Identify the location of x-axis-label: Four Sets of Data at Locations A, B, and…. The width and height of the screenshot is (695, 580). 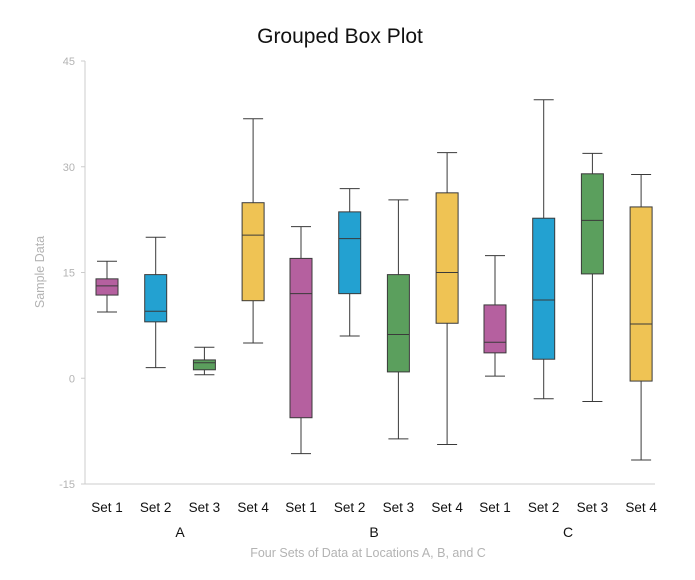
(368, 553).